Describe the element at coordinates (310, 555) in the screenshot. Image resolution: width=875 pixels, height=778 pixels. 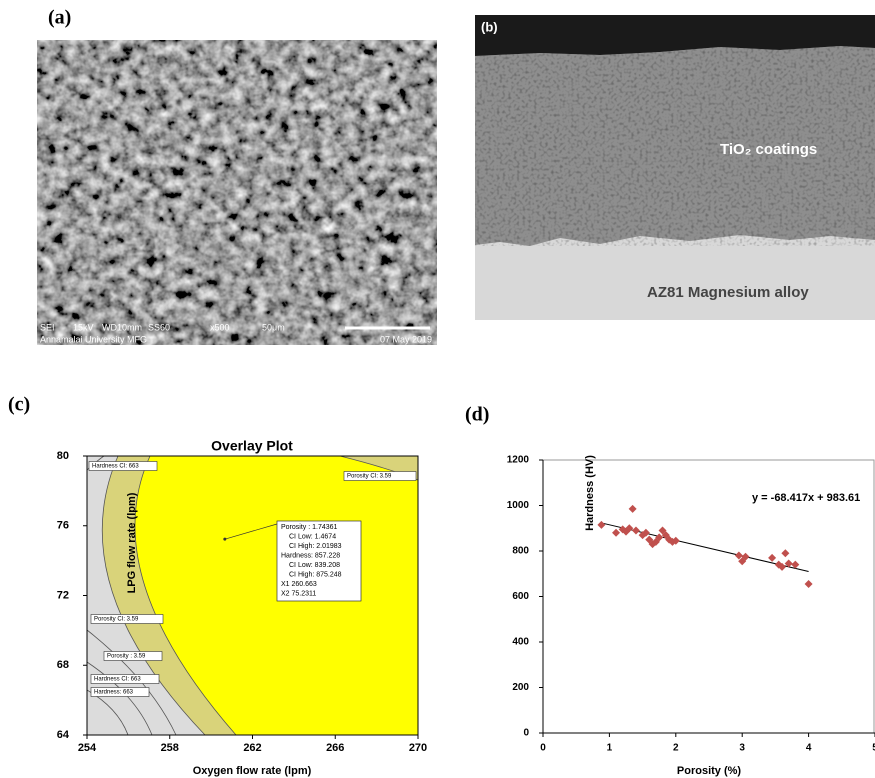
I see `flag-text: Hardness: 857.228` at that location.